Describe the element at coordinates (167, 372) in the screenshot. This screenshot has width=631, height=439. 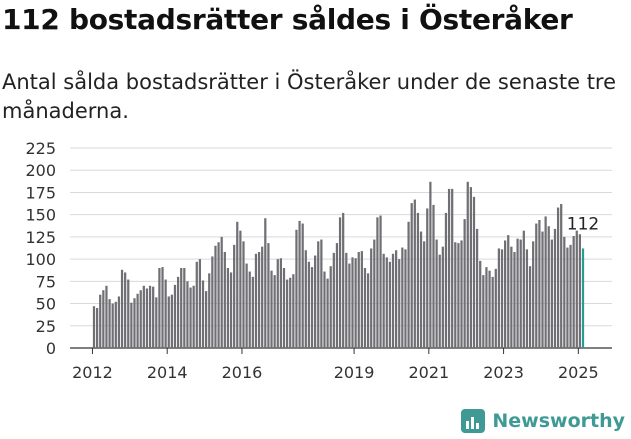
I see `x-tick-label: 2014` at that location.